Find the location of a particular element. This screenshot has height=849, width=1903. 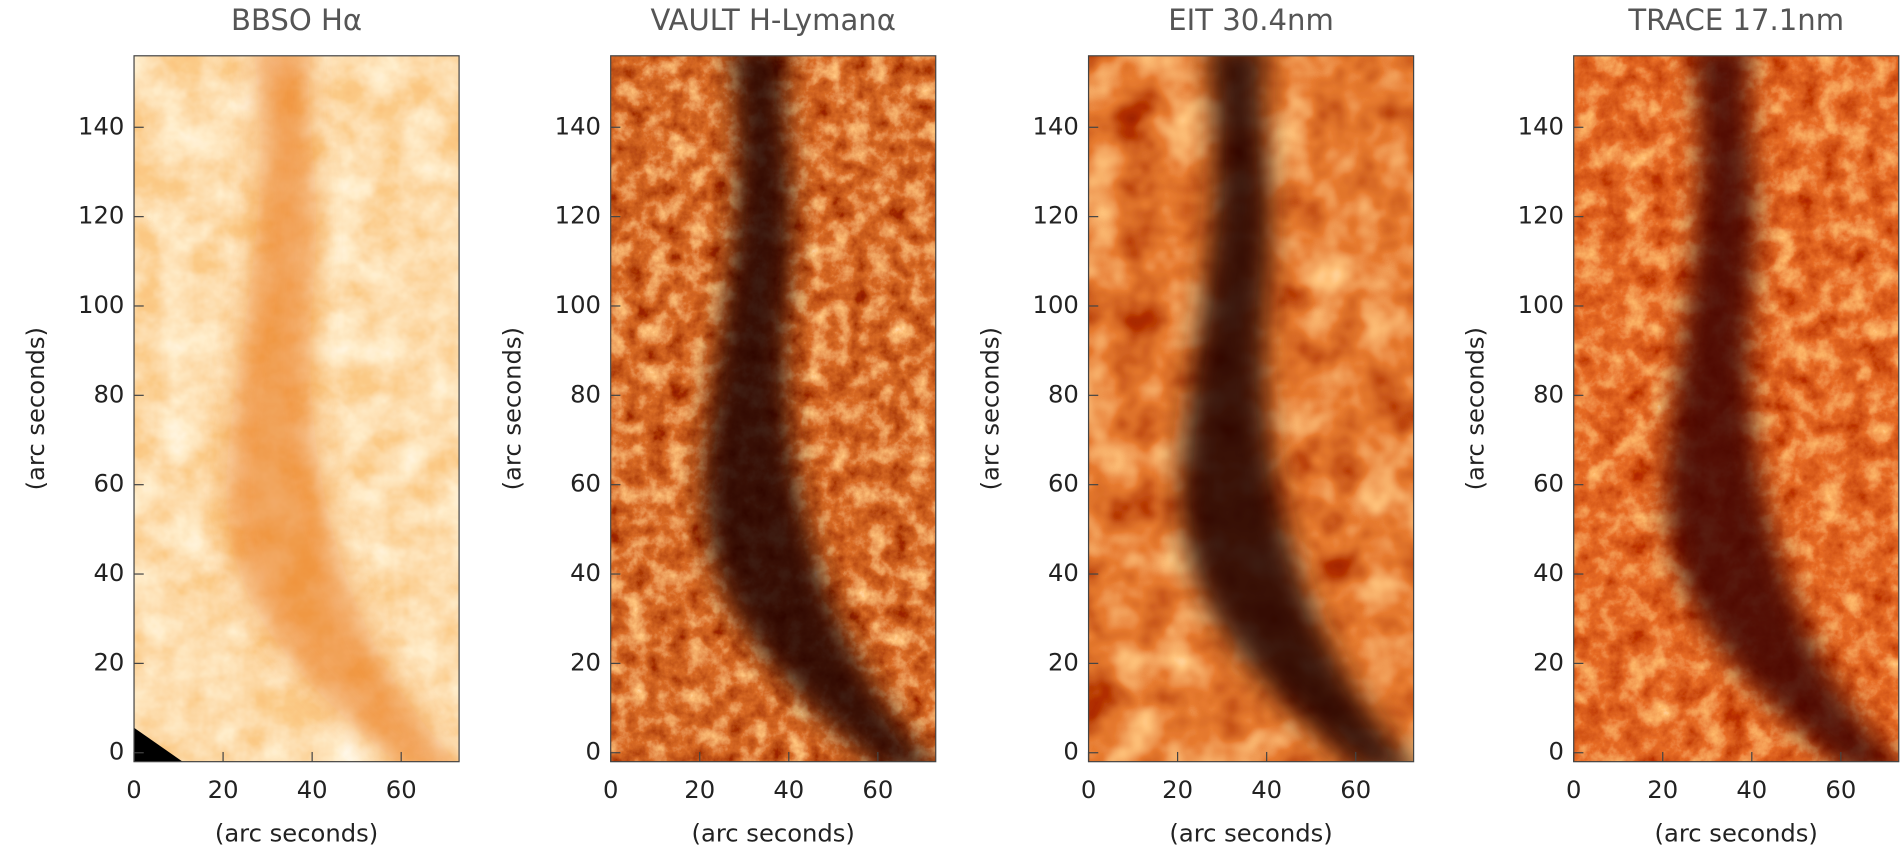

panel-title: BBSO Hα is located at coordinates (296, 20).